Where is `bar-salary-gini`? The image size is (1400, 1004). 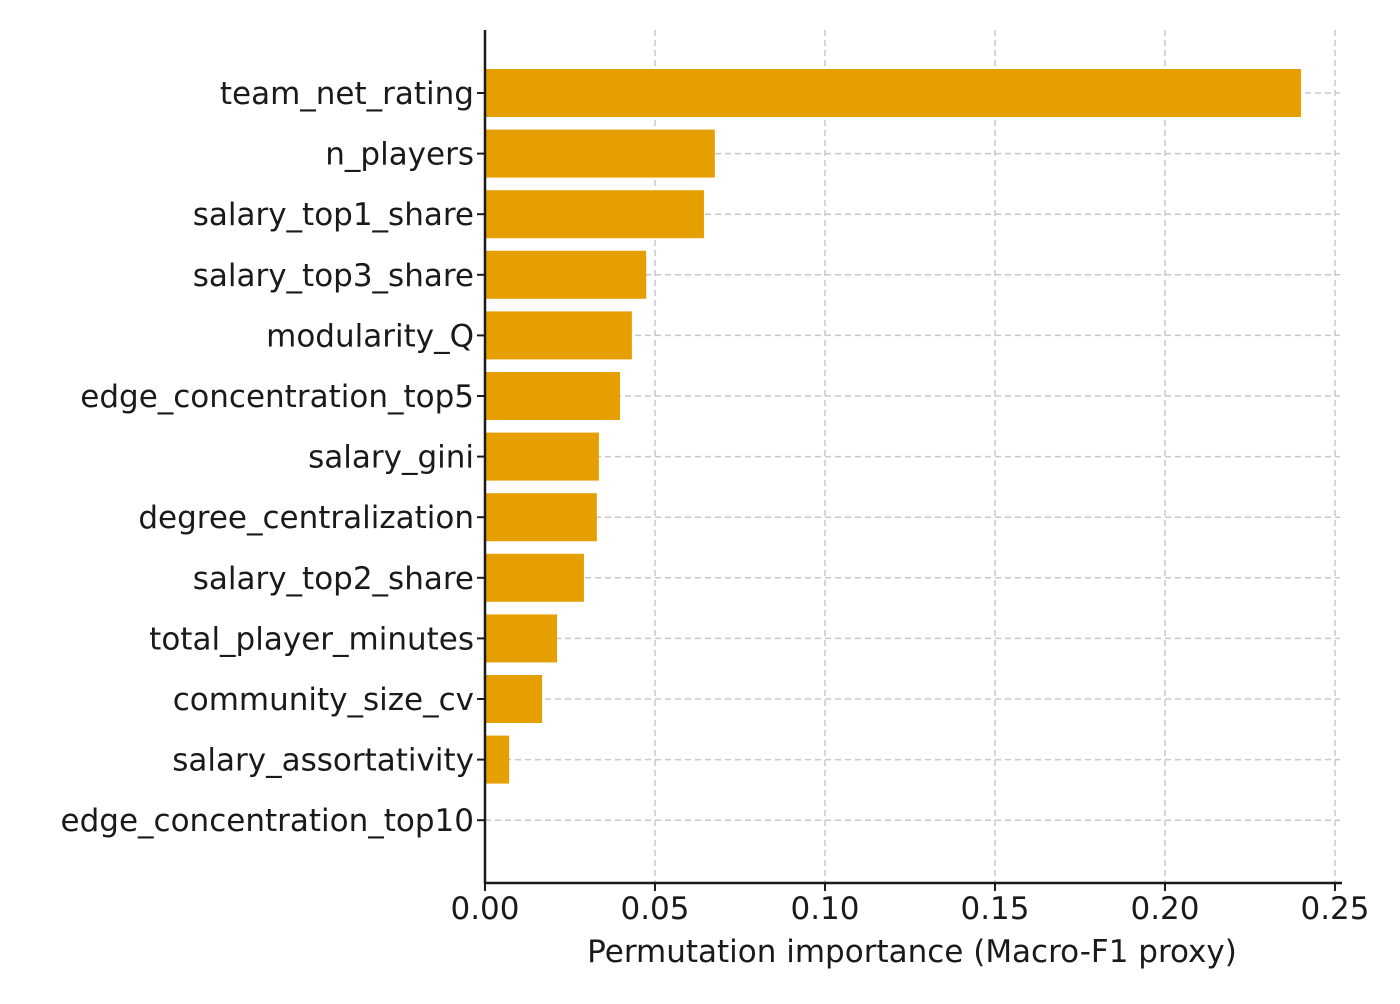 bar-salary-gini is located at coordinates (542, 456).